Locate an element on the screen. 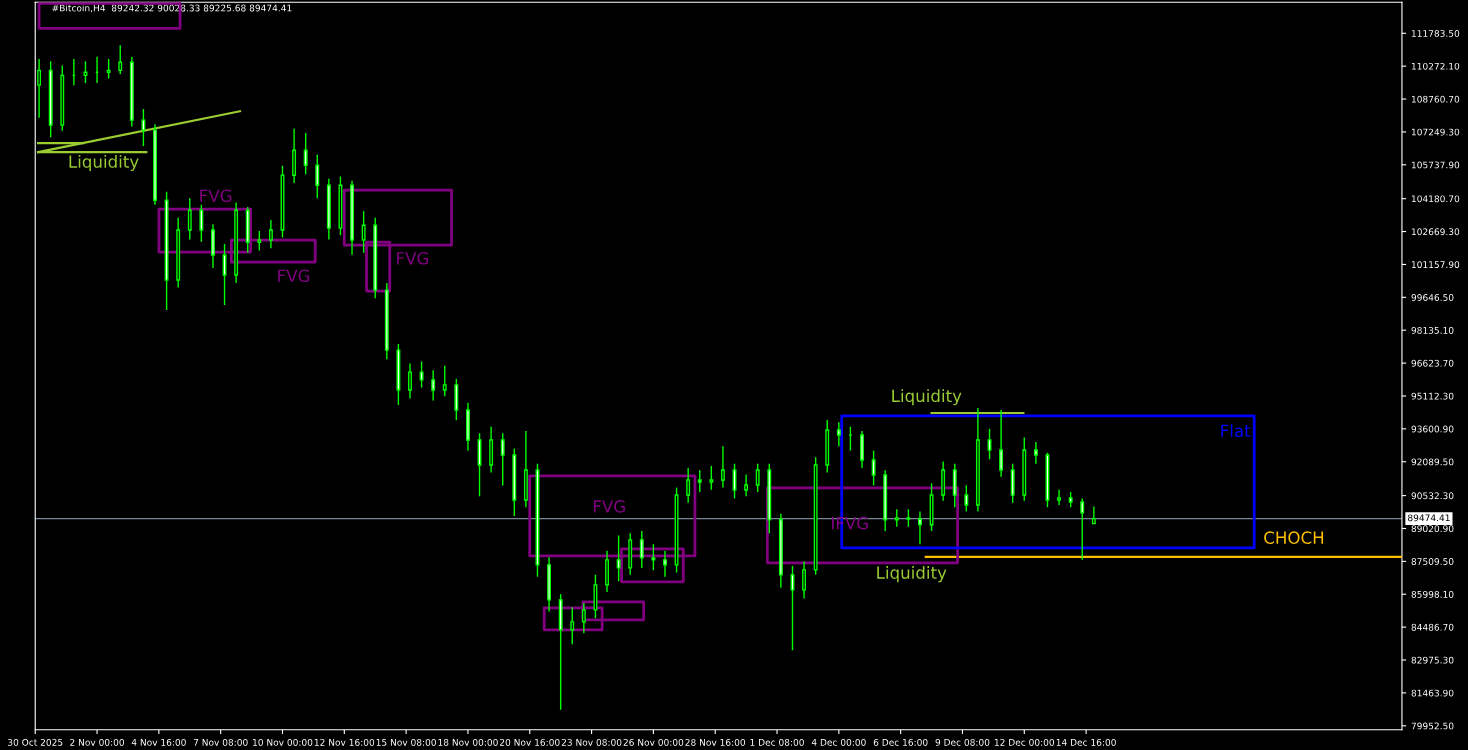 The image size is (1468, 750). chart-title: #Bitcoin,H4 89242.32 90028.33 89225.68 89474.41 is located at coordinates (172, 8).